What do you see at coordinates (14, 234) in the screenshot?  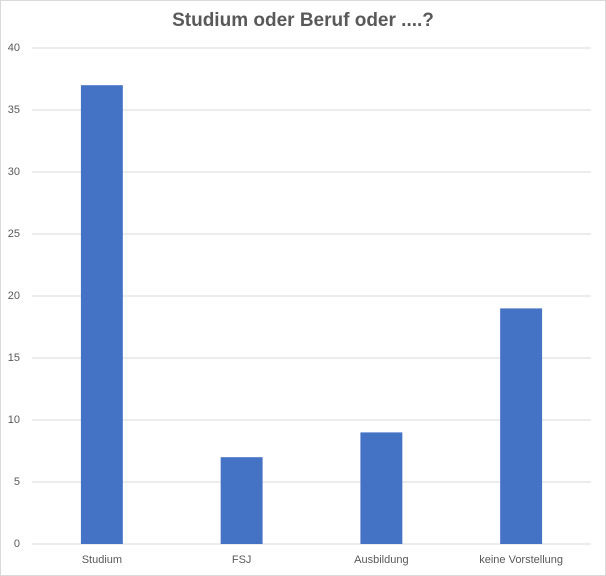 I see `y-tick-label: 25` at bounding box center [14, 234].